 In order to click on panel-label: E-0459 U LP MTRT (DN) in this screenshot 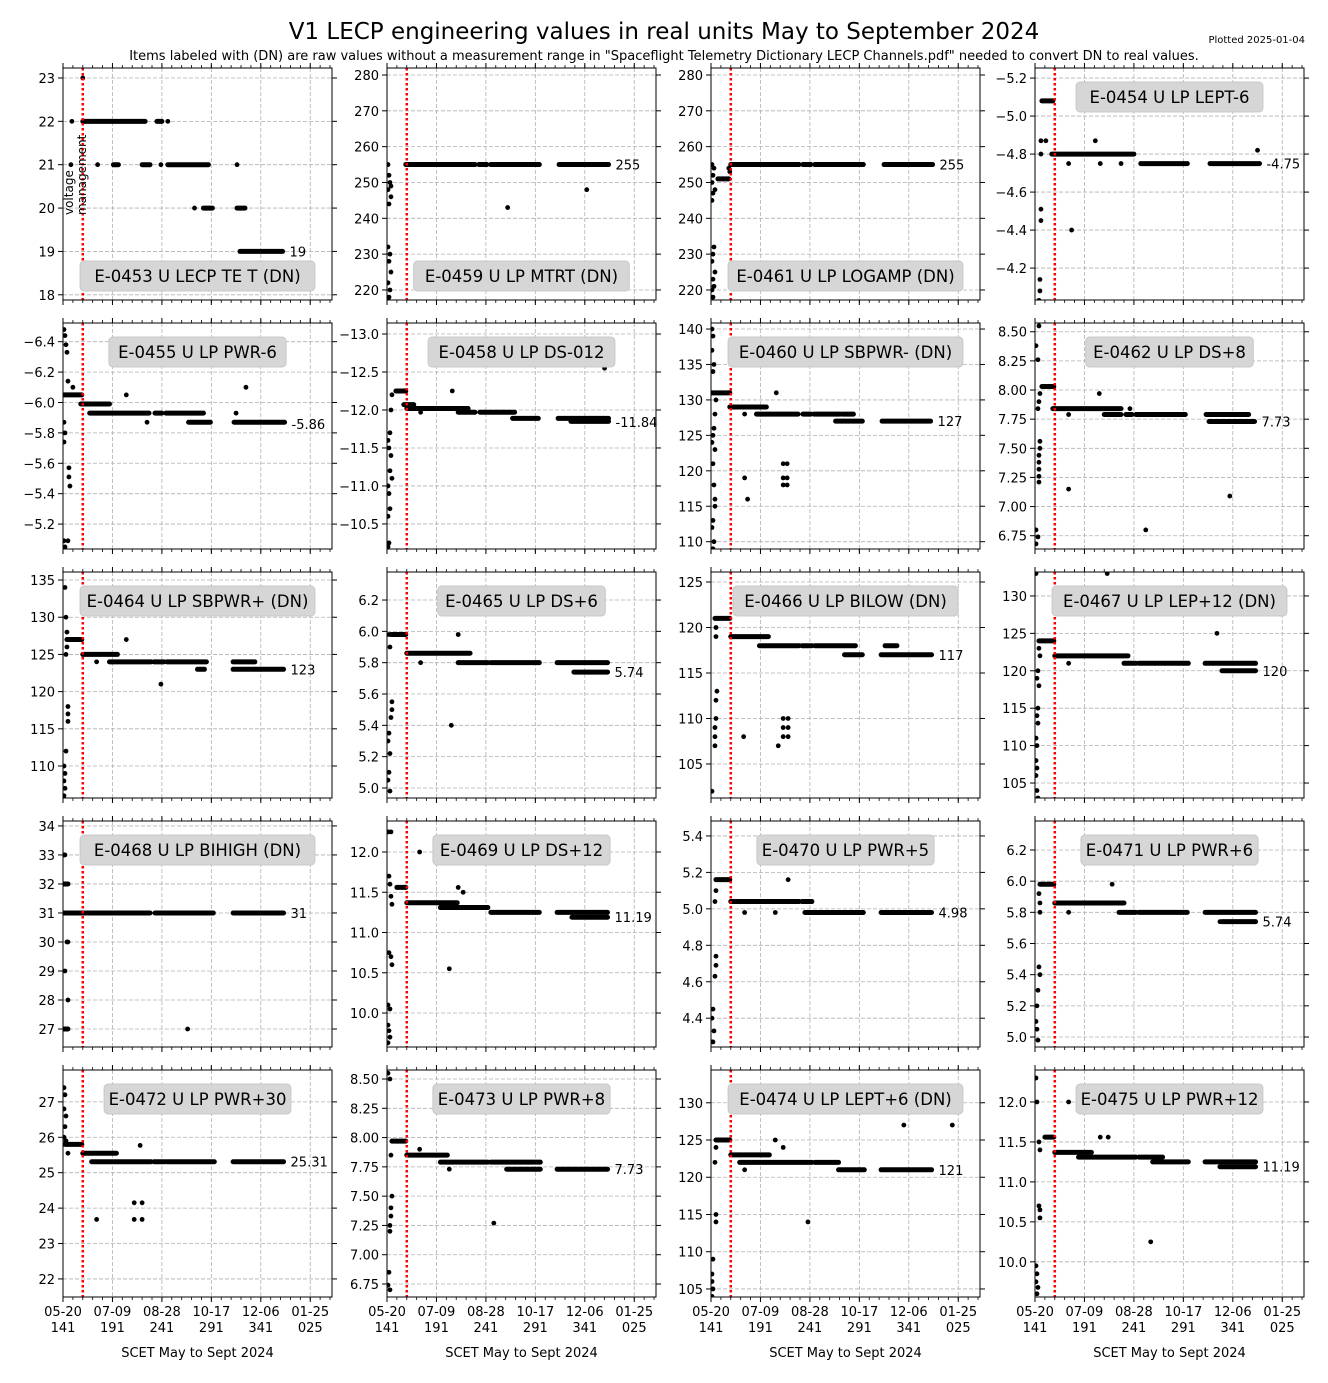, I will do `click(521, 276)`.